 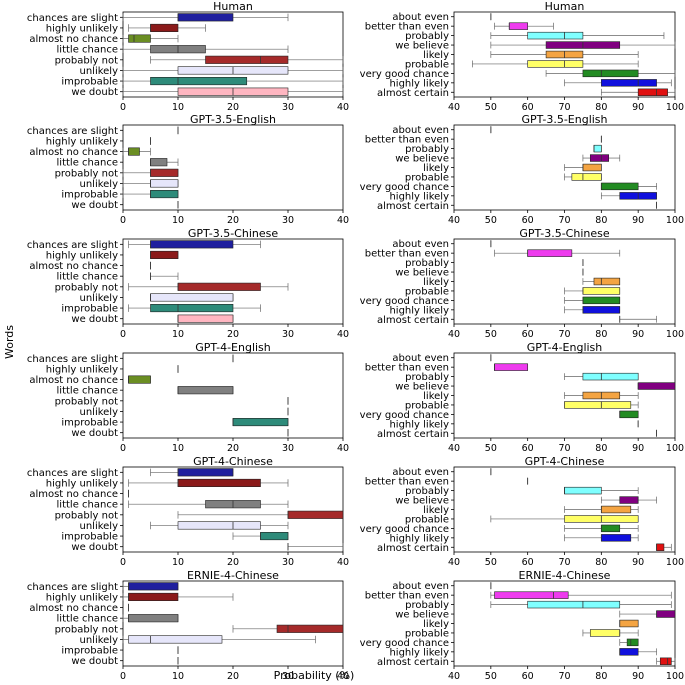 I want to click on box-better-than-even, so click(x=524, y=26).